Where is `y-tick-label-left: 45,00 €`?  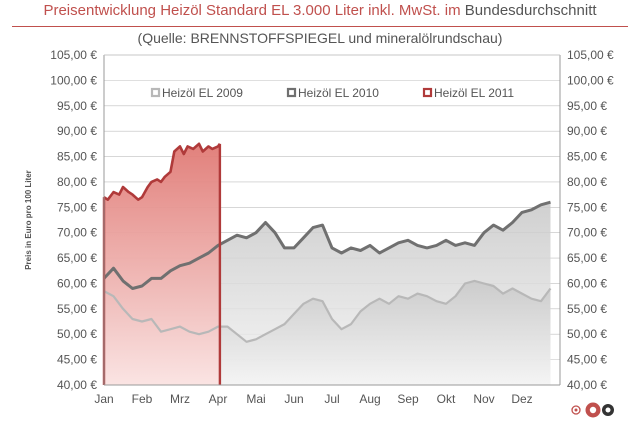
y-tick-label-left: 45,00 € is located at coordinates (77, 360).